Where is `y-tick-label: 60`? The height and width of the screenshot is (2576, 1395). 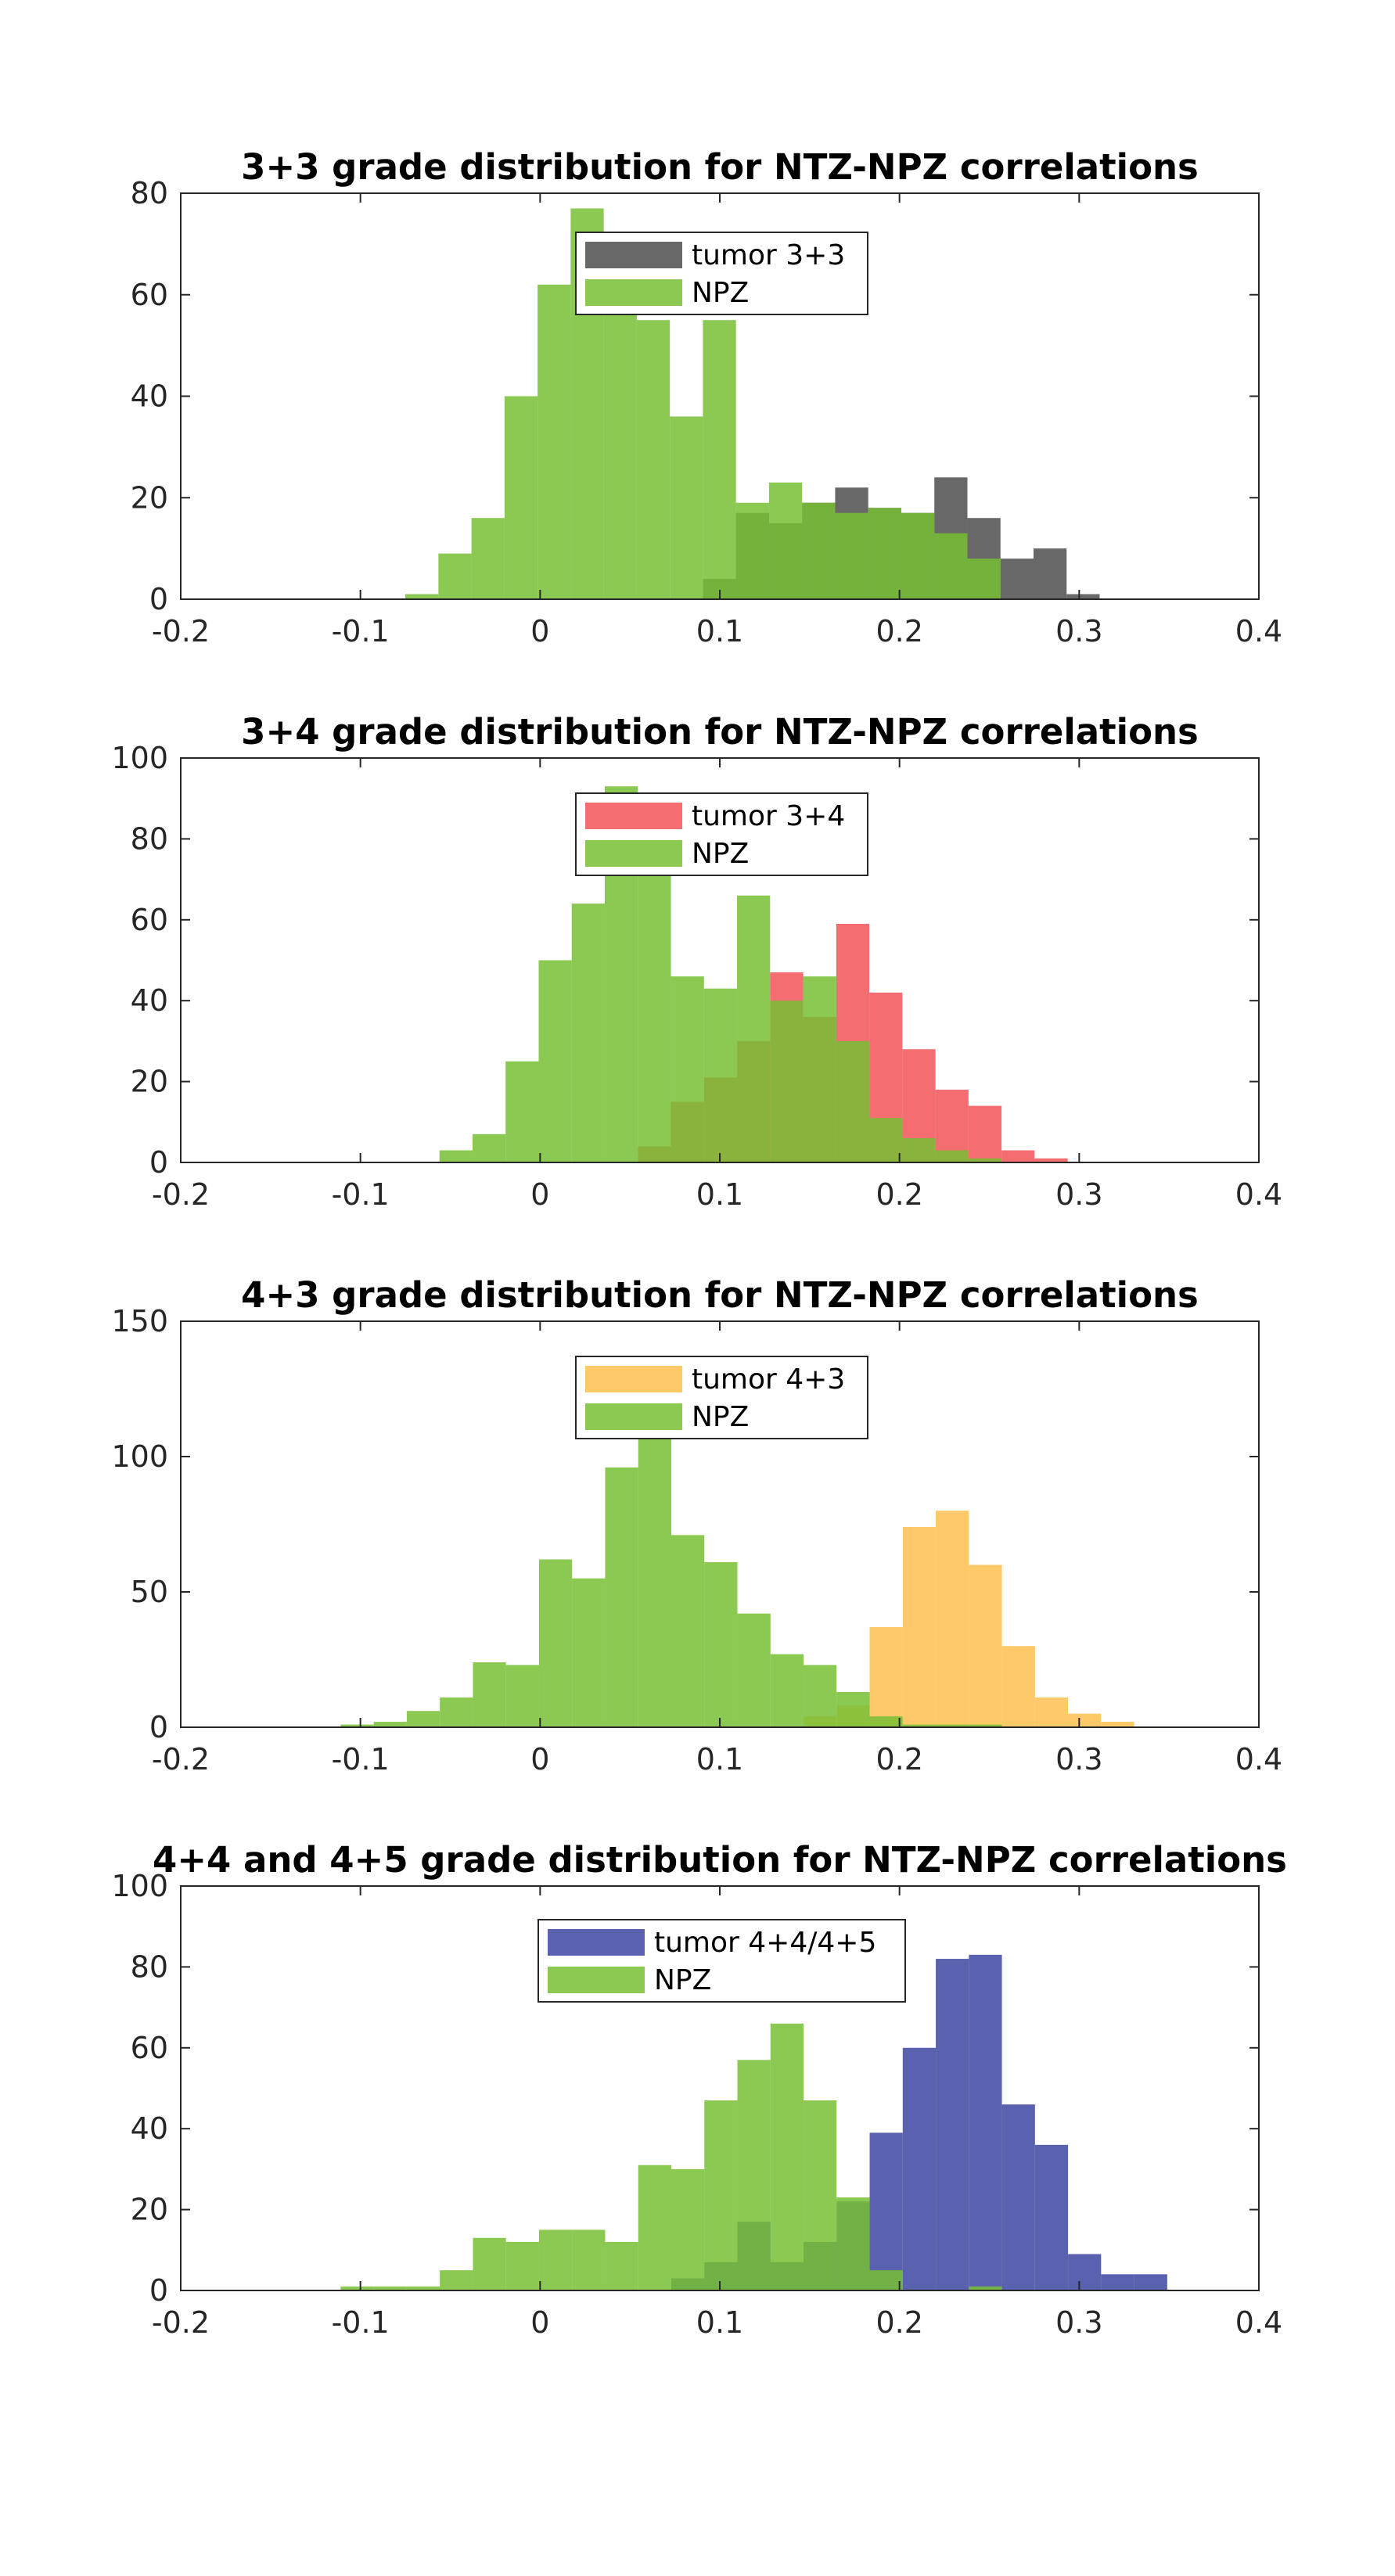 y-tick-label: 60 is located at coordinates (149, 295).